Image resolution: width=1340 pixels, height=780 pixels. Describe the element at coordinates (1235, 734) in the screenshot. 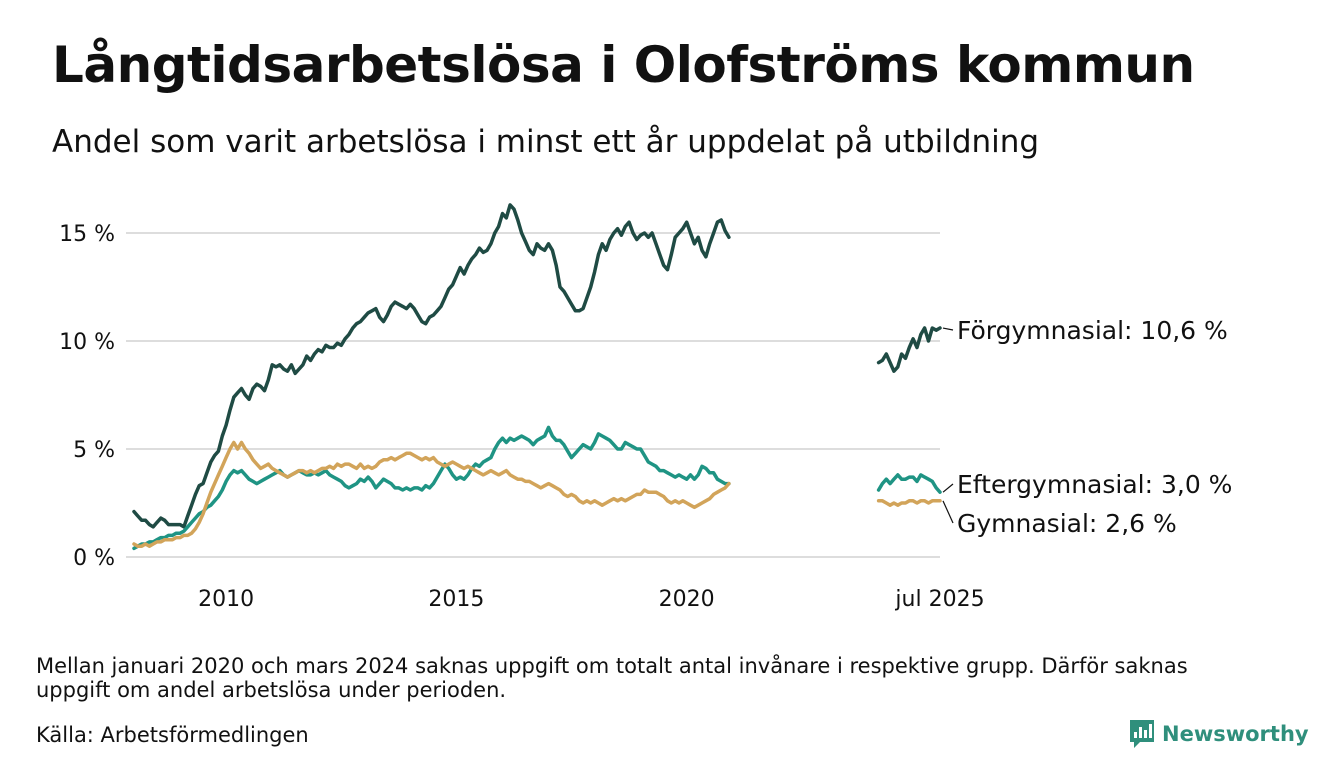

I see `brand-name: Newsworthy` at that location.